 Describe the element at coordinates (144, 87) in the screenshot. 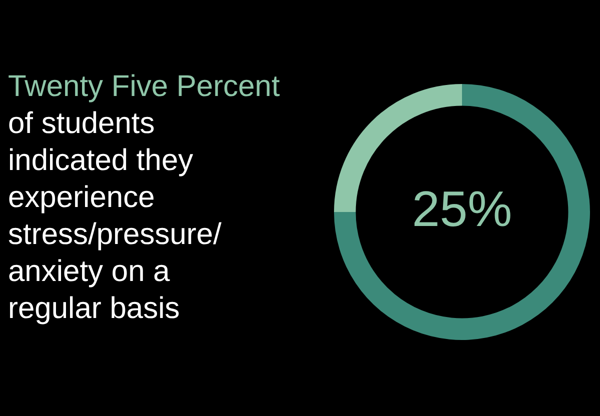

I see `chart-title: Twenty Five Percent` at that location.